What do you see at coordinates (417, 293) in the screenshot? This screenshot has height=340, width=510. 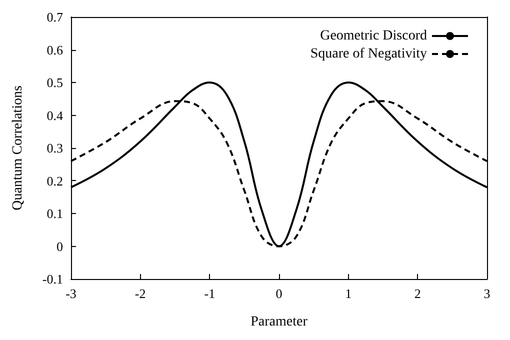 I see `x-tick-label: 2` at bounding box center [417, 293].